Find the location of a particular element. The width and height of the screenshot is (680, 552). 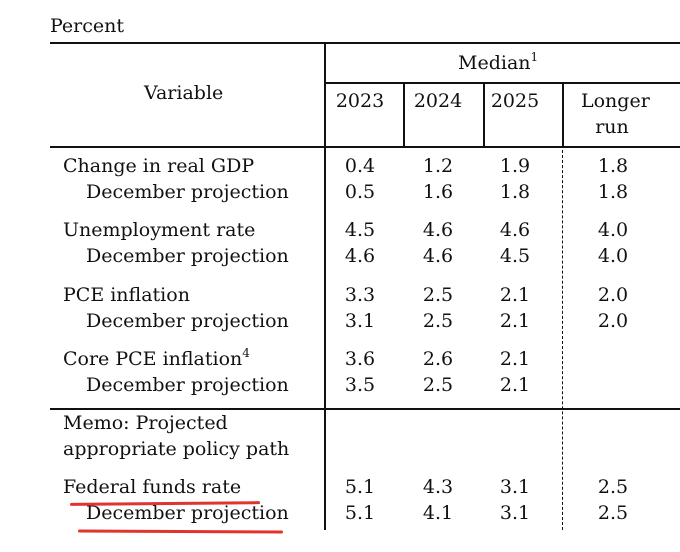

highlight-underline-december is located at coordinates (180, 531).